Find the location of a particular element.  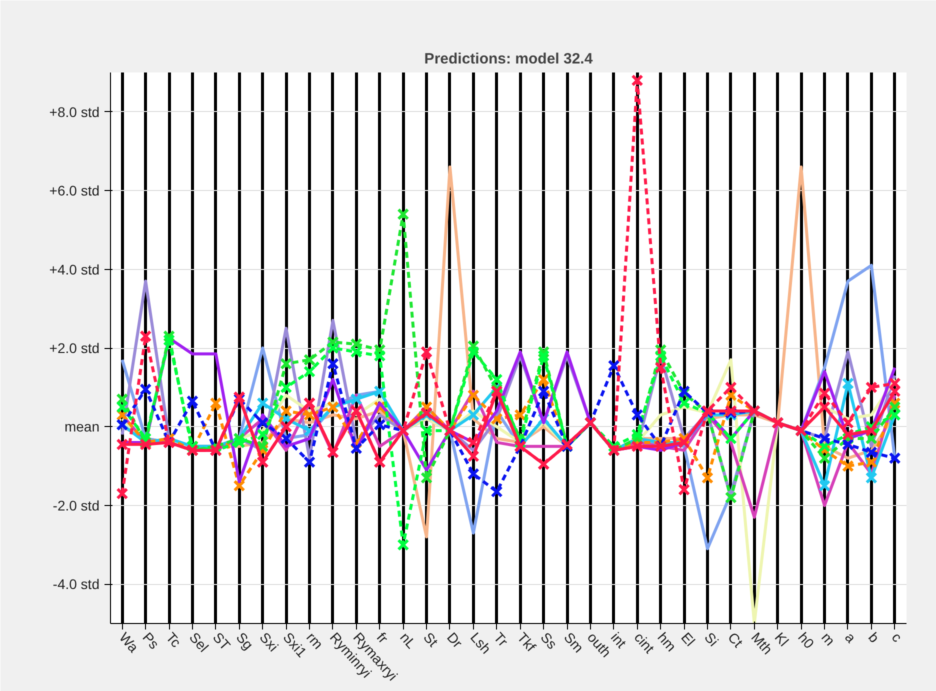

x-tick-label: Sxi is located at coordinates (269, 641).